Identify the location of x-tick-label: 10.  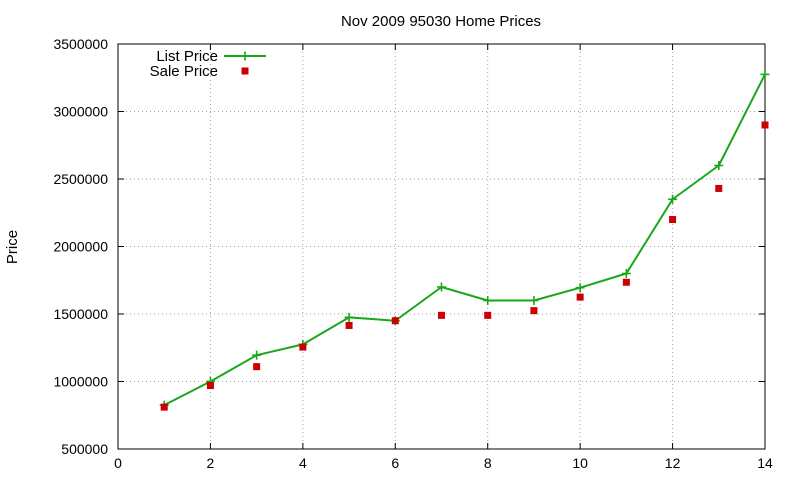
(580, 463).